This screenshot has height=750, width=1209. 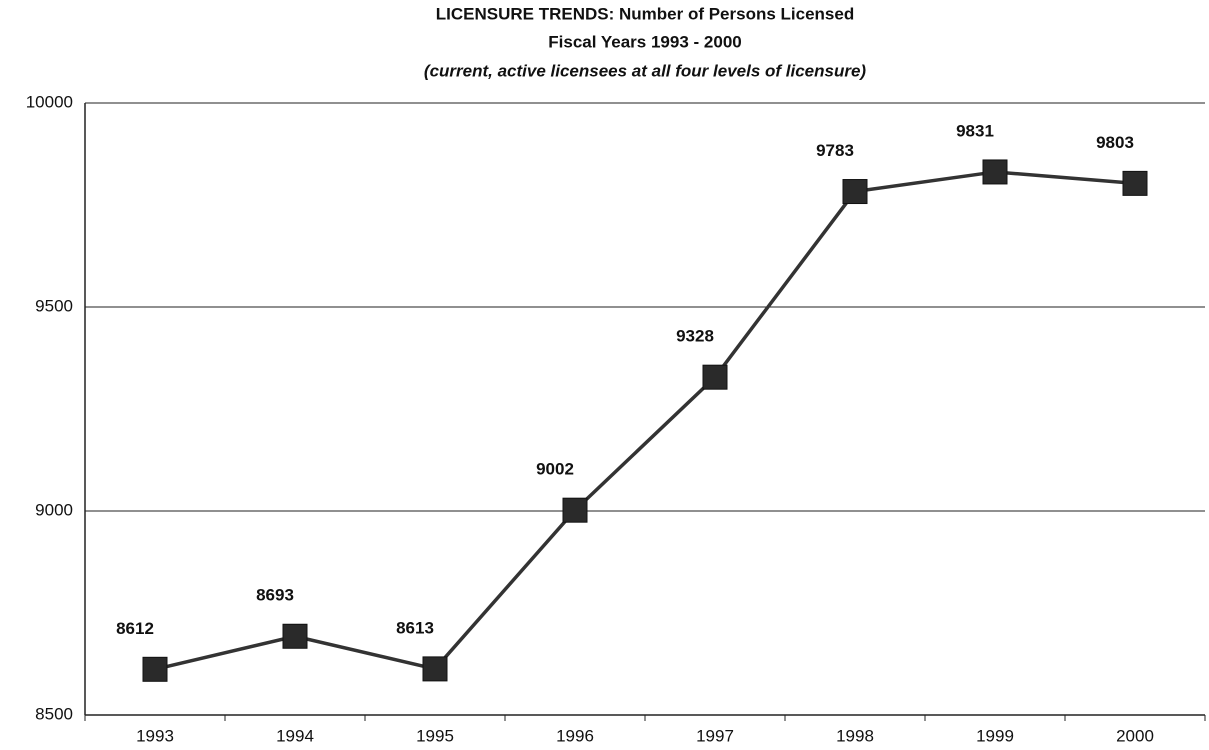 I want to click on y-tick-label: 9500, so click(x=54, y=305).